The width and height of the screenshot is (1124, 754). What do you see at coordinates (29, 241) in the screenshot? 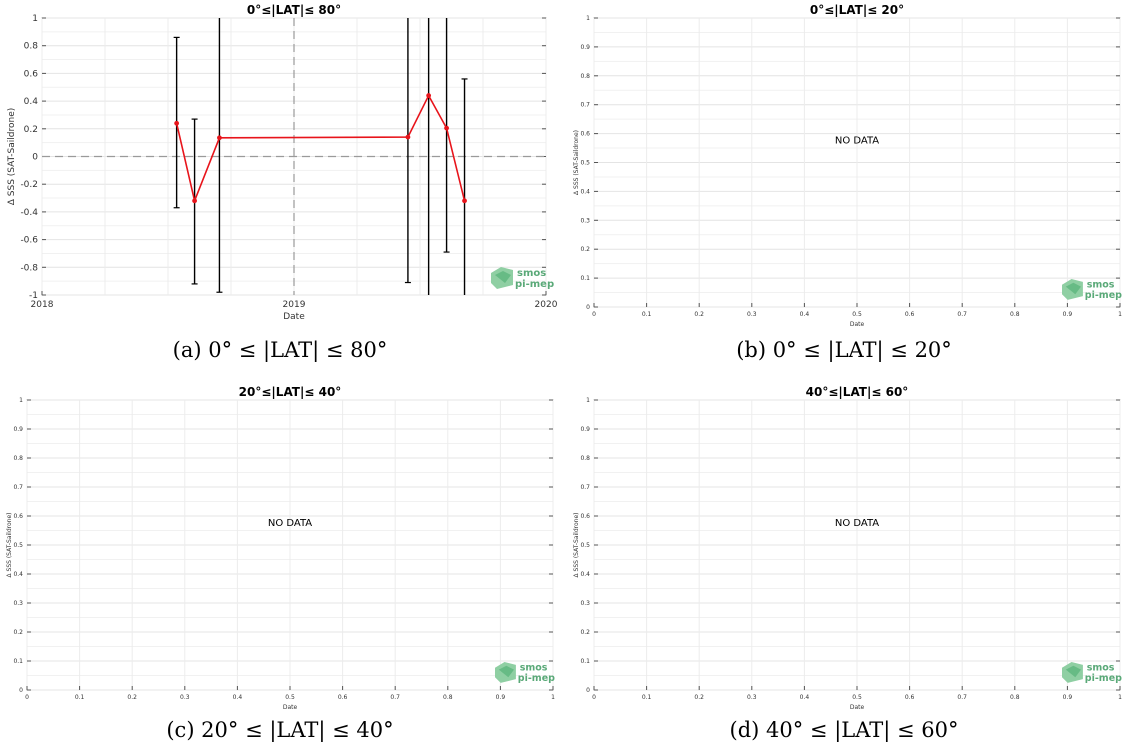
I see `y-tick-label: -0.6` at bounding box center [29, 241].